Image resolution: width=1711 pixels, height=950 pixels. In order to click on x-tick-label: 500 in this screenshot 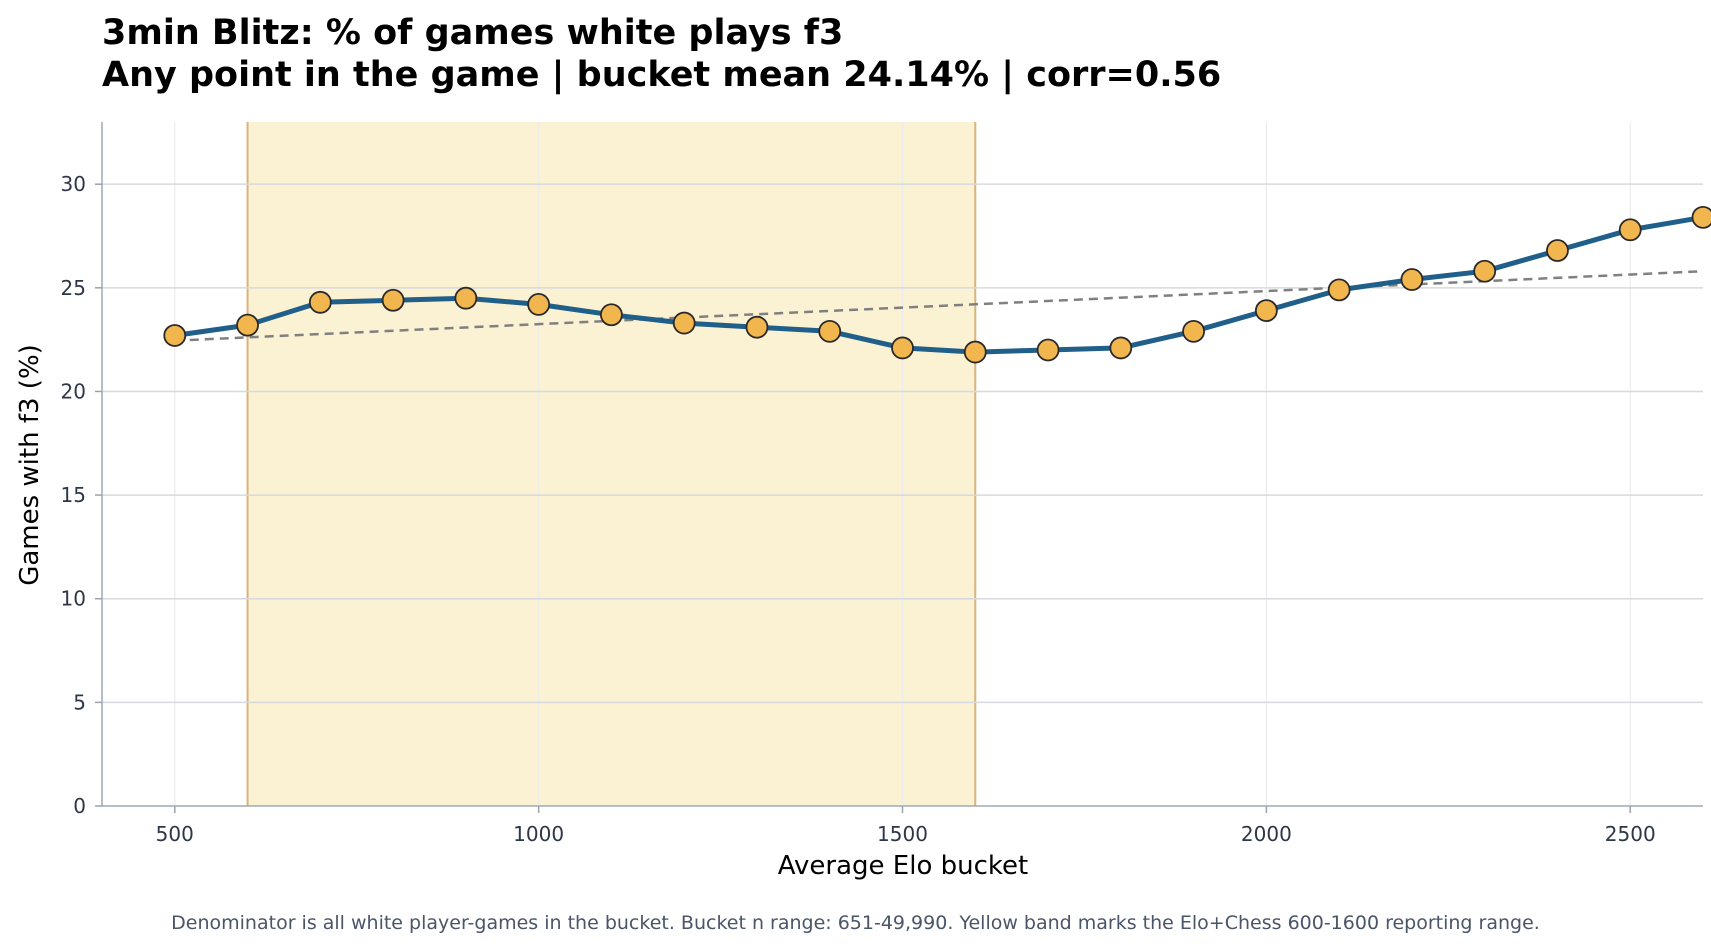, I will do `click(175, 834)`.